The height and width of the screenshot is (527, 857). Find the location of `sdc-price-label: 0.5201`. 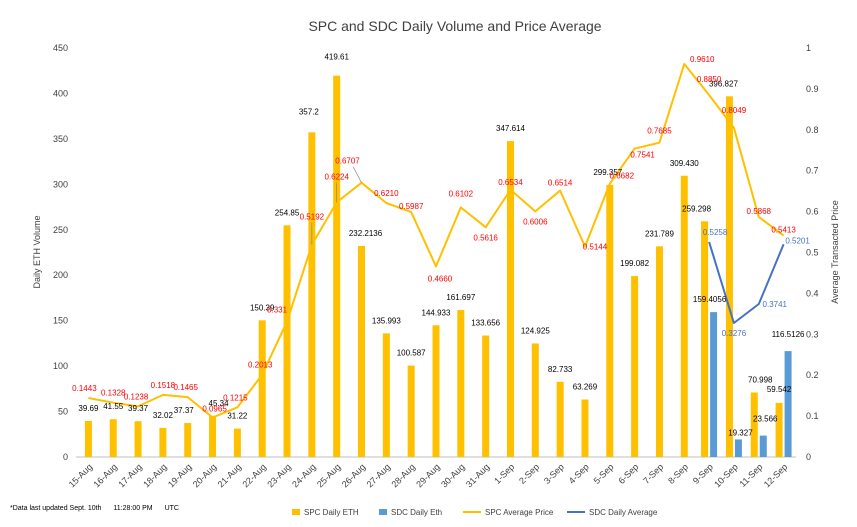

sdc-price-label: 0.5201 is located at coordinates (797, 240).